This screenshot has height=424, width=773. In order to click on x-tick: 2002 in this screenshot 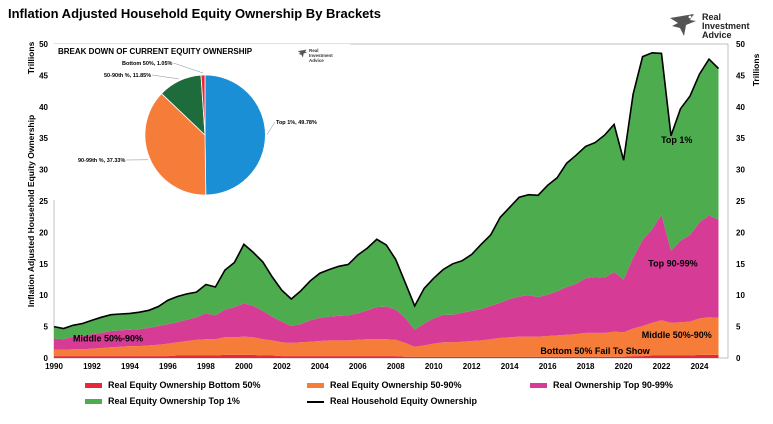, I will do `click(282, 366)`.